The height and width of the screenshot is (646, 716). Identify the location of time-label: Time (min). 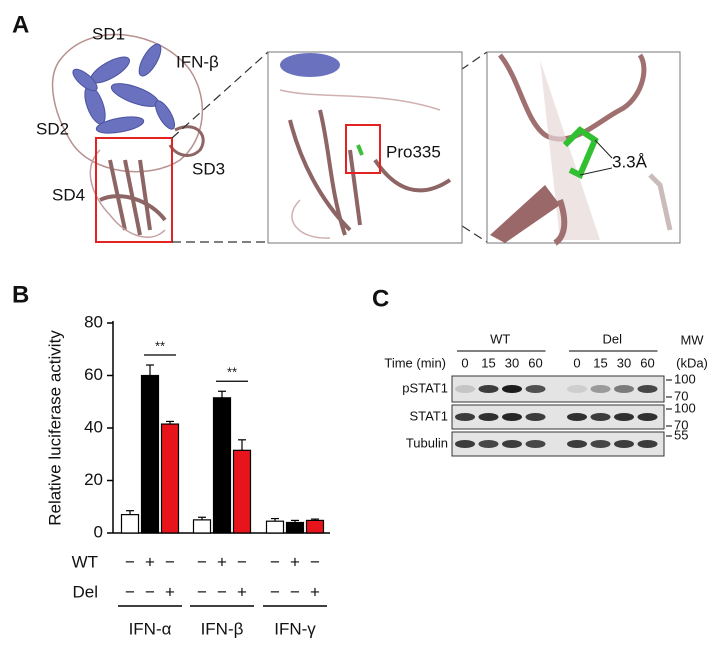
(415, 362).